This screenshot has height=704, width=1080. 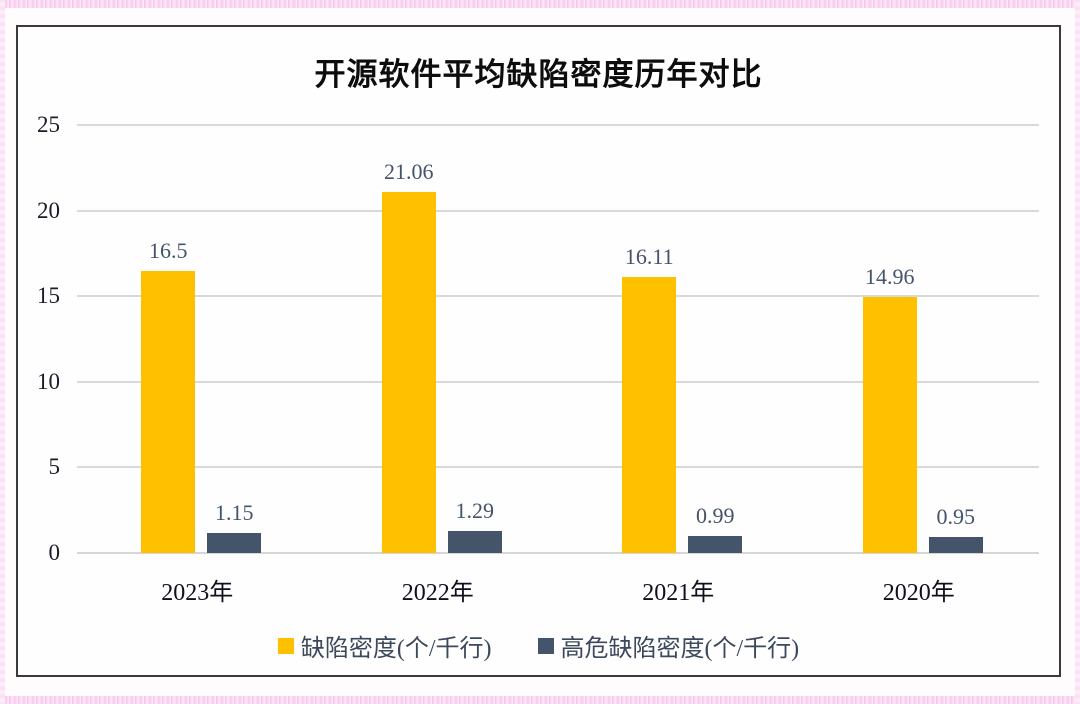 What do you see at coordinates (197, 593) in the screenshot?
I see `x-category-label: 2023年` at bounding box center [197, 593].